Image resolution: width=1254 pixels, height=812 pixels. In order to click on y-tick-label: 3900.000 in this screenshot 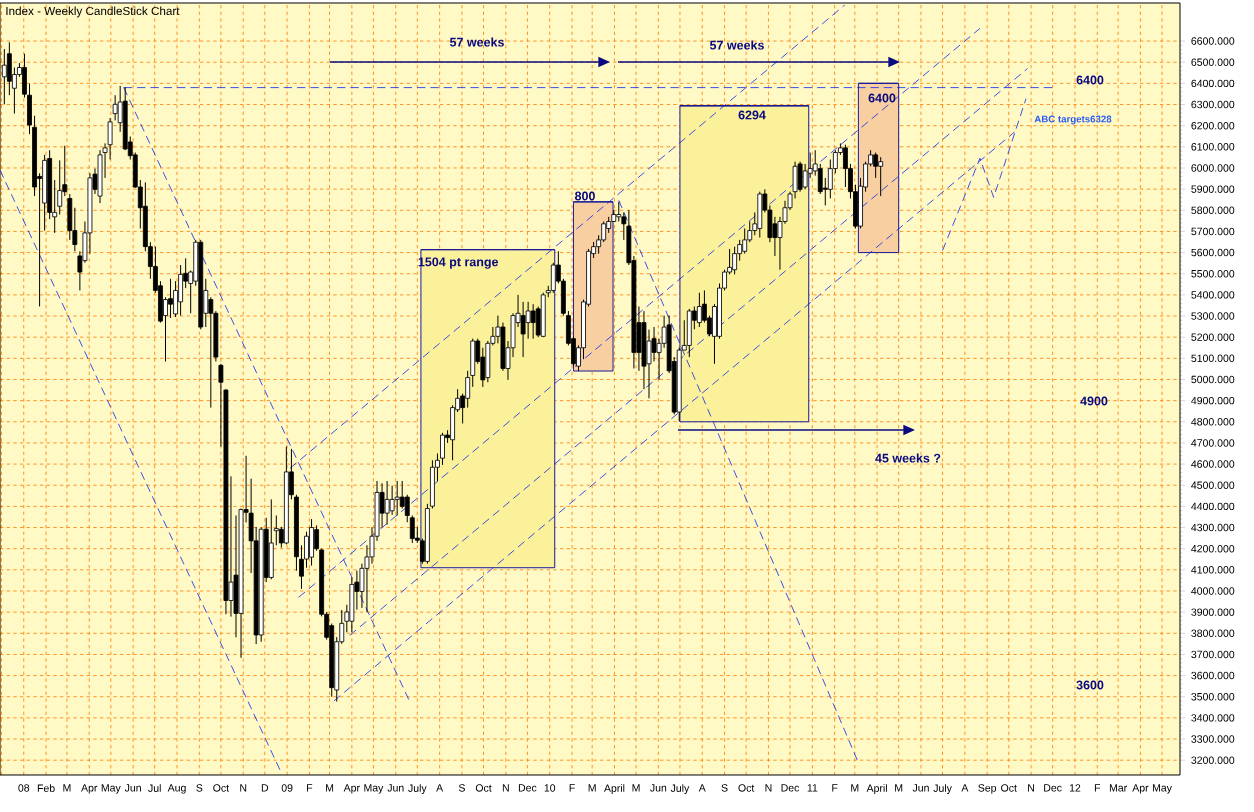, I will do `click(1213, 612)`.